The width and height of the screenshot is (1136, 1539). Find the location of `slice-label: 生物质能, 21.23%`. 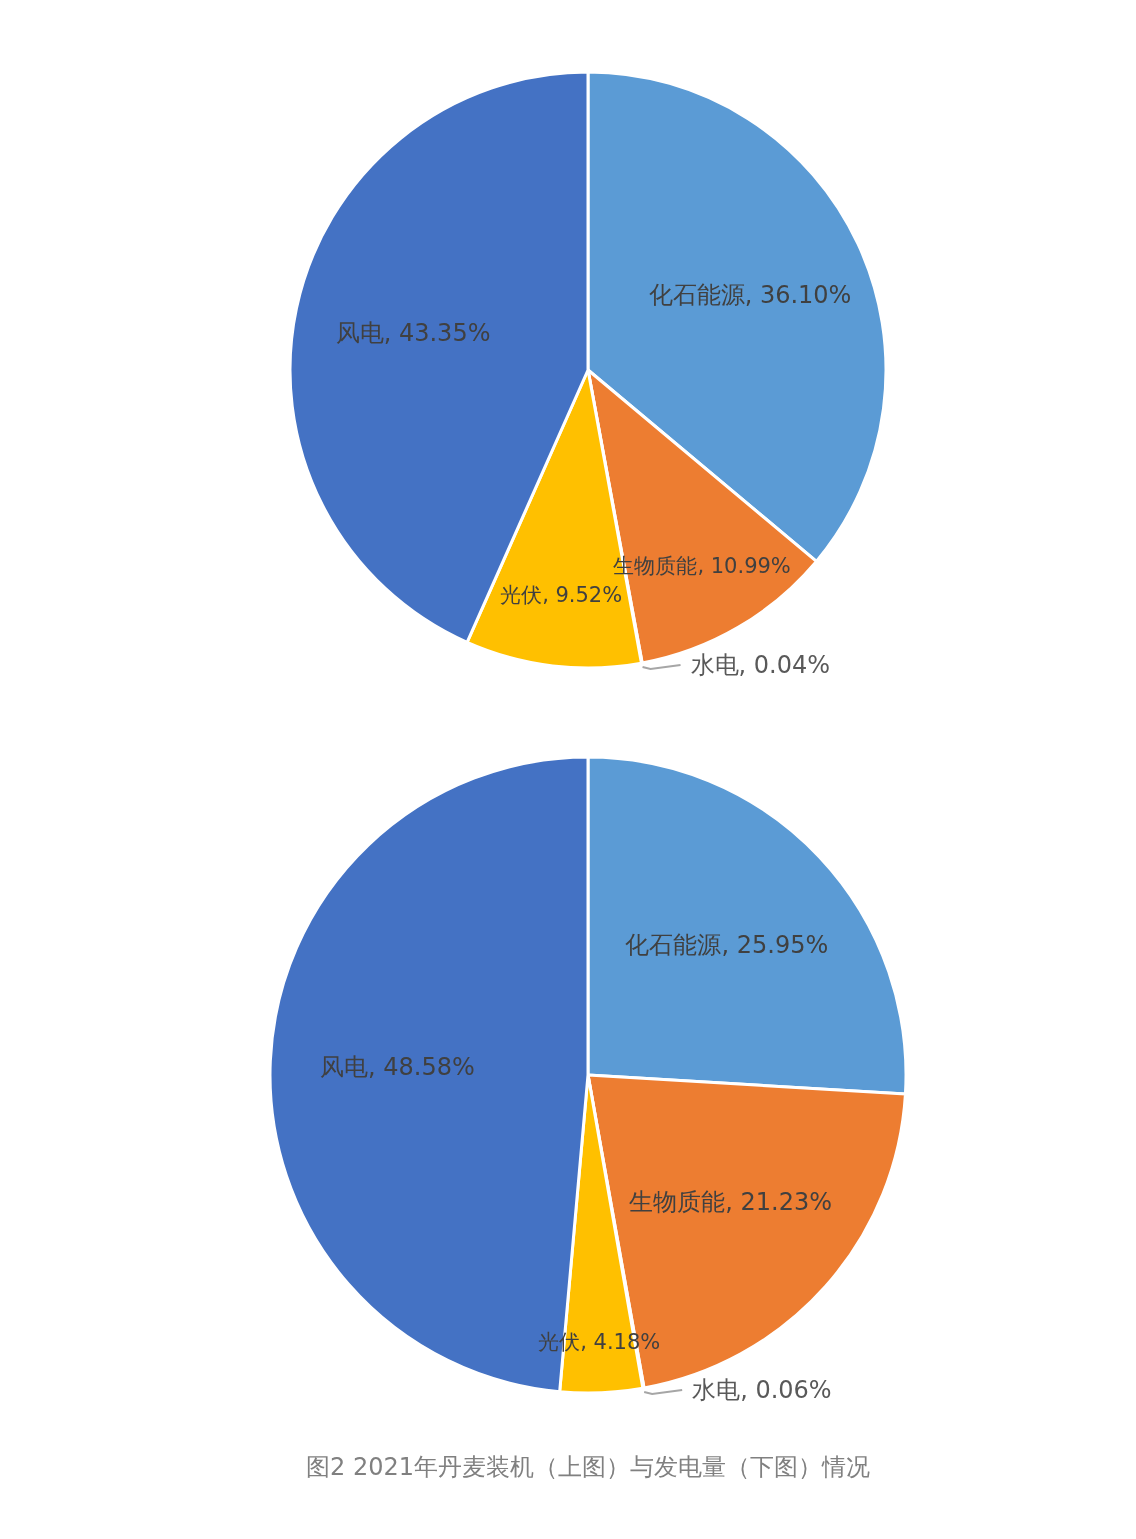

slice-label: 生物质能, 21.23% is located at coordinates (730, 1202).